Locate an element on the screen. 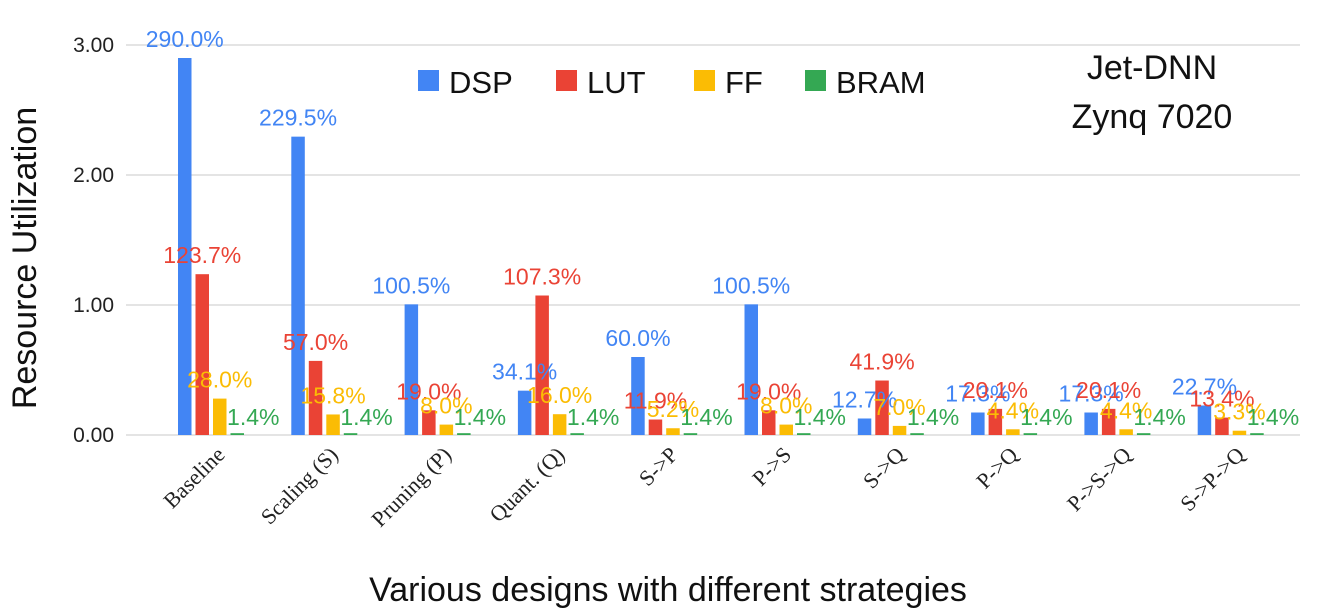 Image resolution: width=1329 pixels, height=613 pixels. data-label-dsp: 60.0% is located at coordinates (637, 338).